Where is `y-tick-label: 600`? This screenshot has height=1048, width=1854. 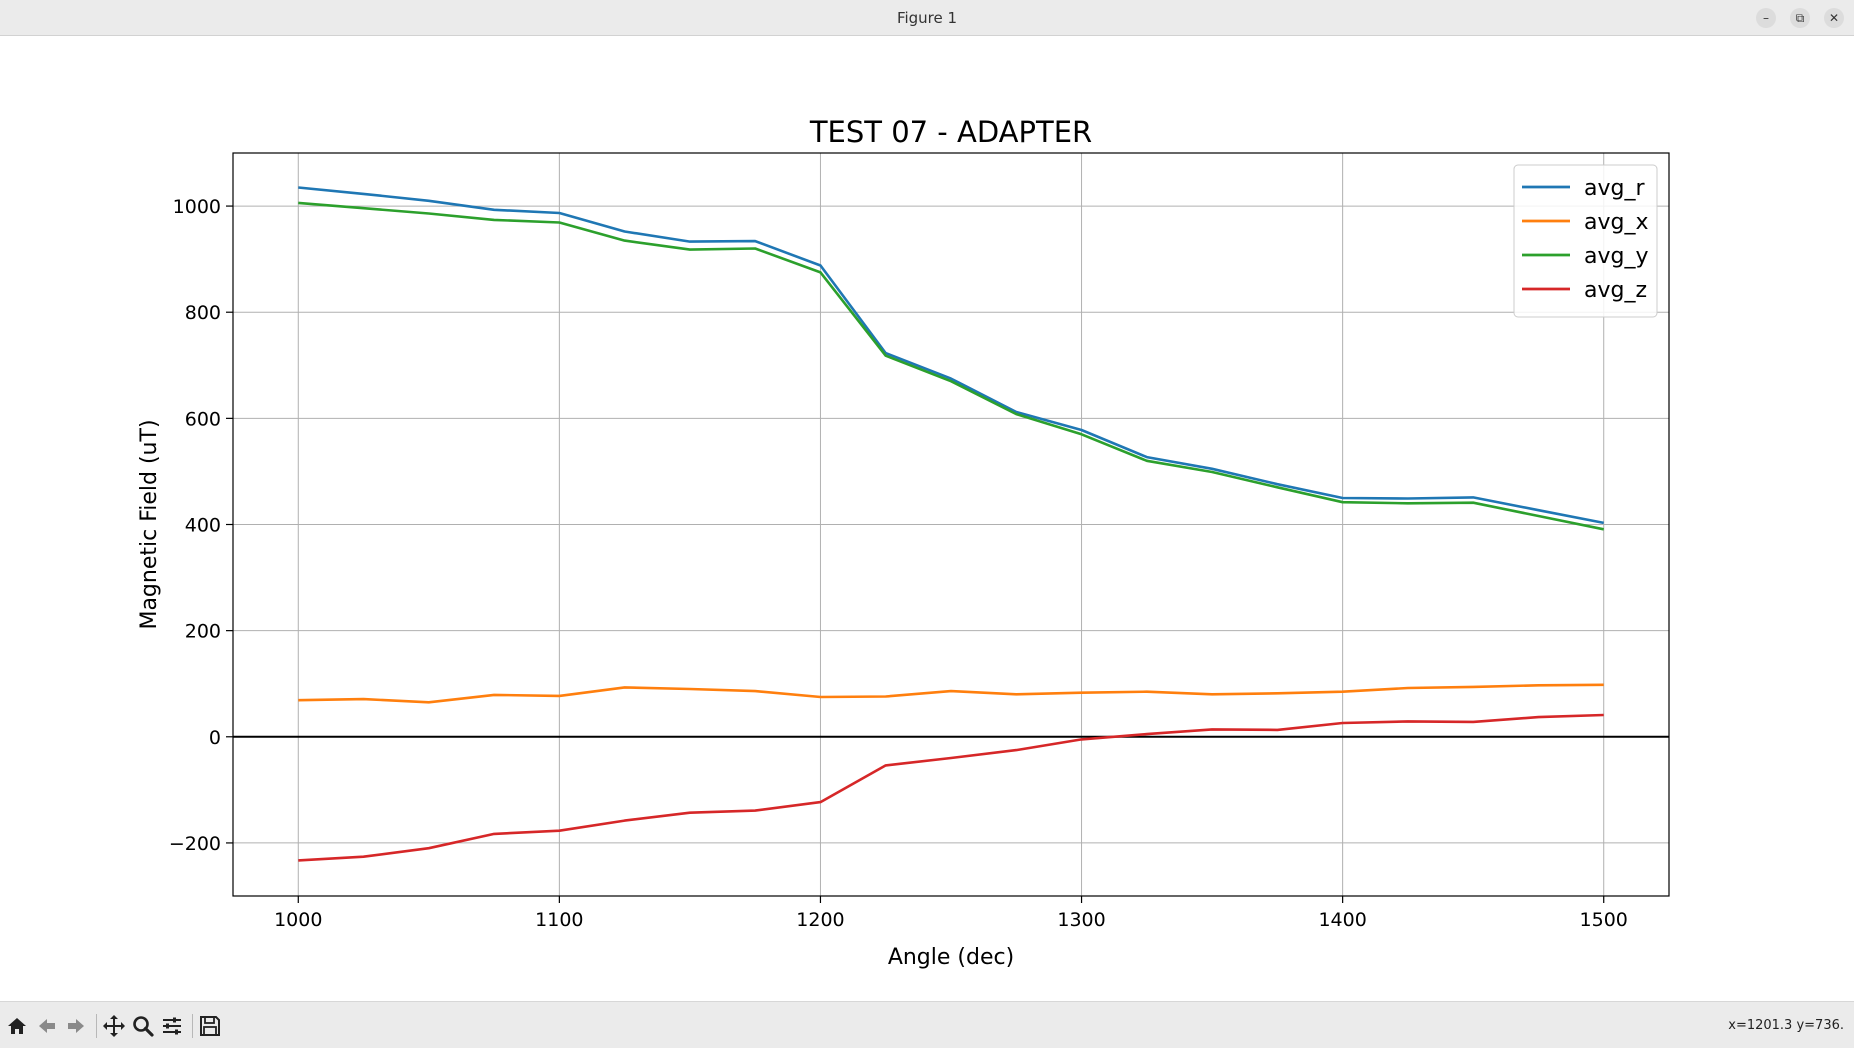 y-tick-label: 600 is located at coordinates (203, 419).